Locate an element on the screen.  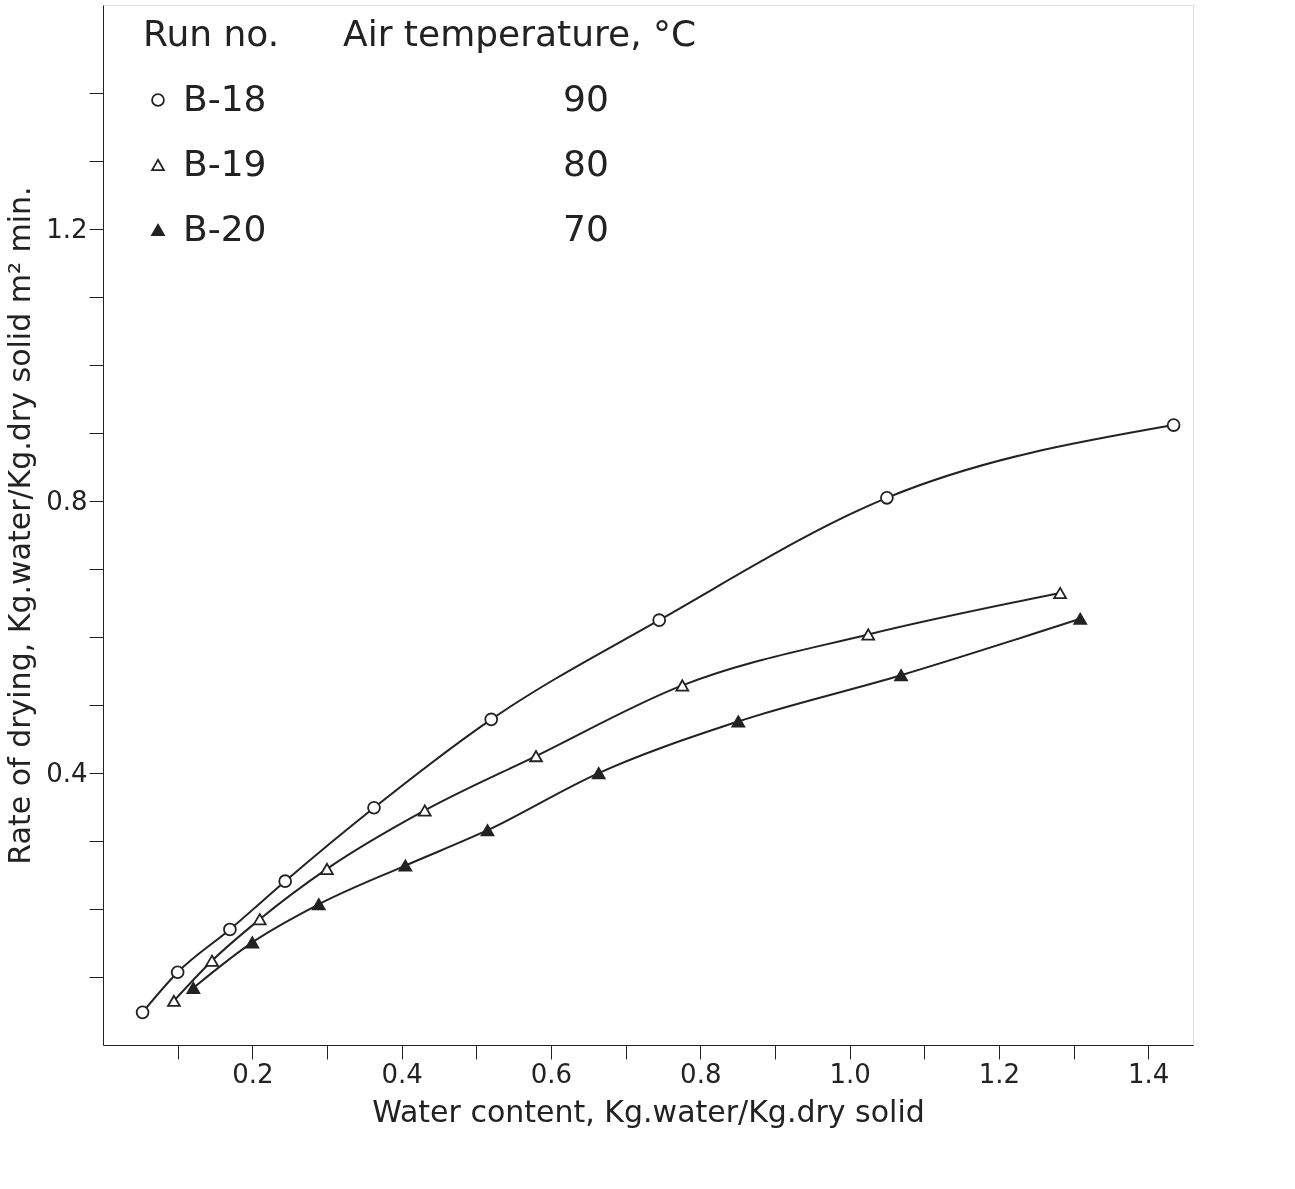
annotation: 70 is located at coordinates (586, 228).